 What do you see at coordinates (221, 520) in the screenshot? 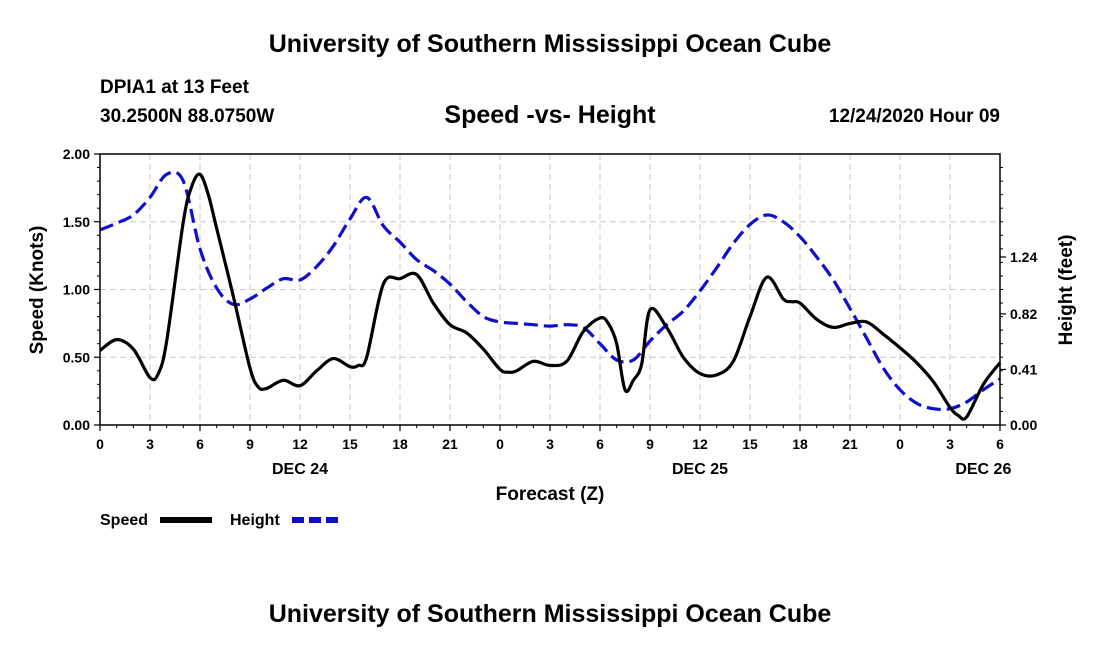
I see `legend: Speed Height` at bounding box center [221, 520].